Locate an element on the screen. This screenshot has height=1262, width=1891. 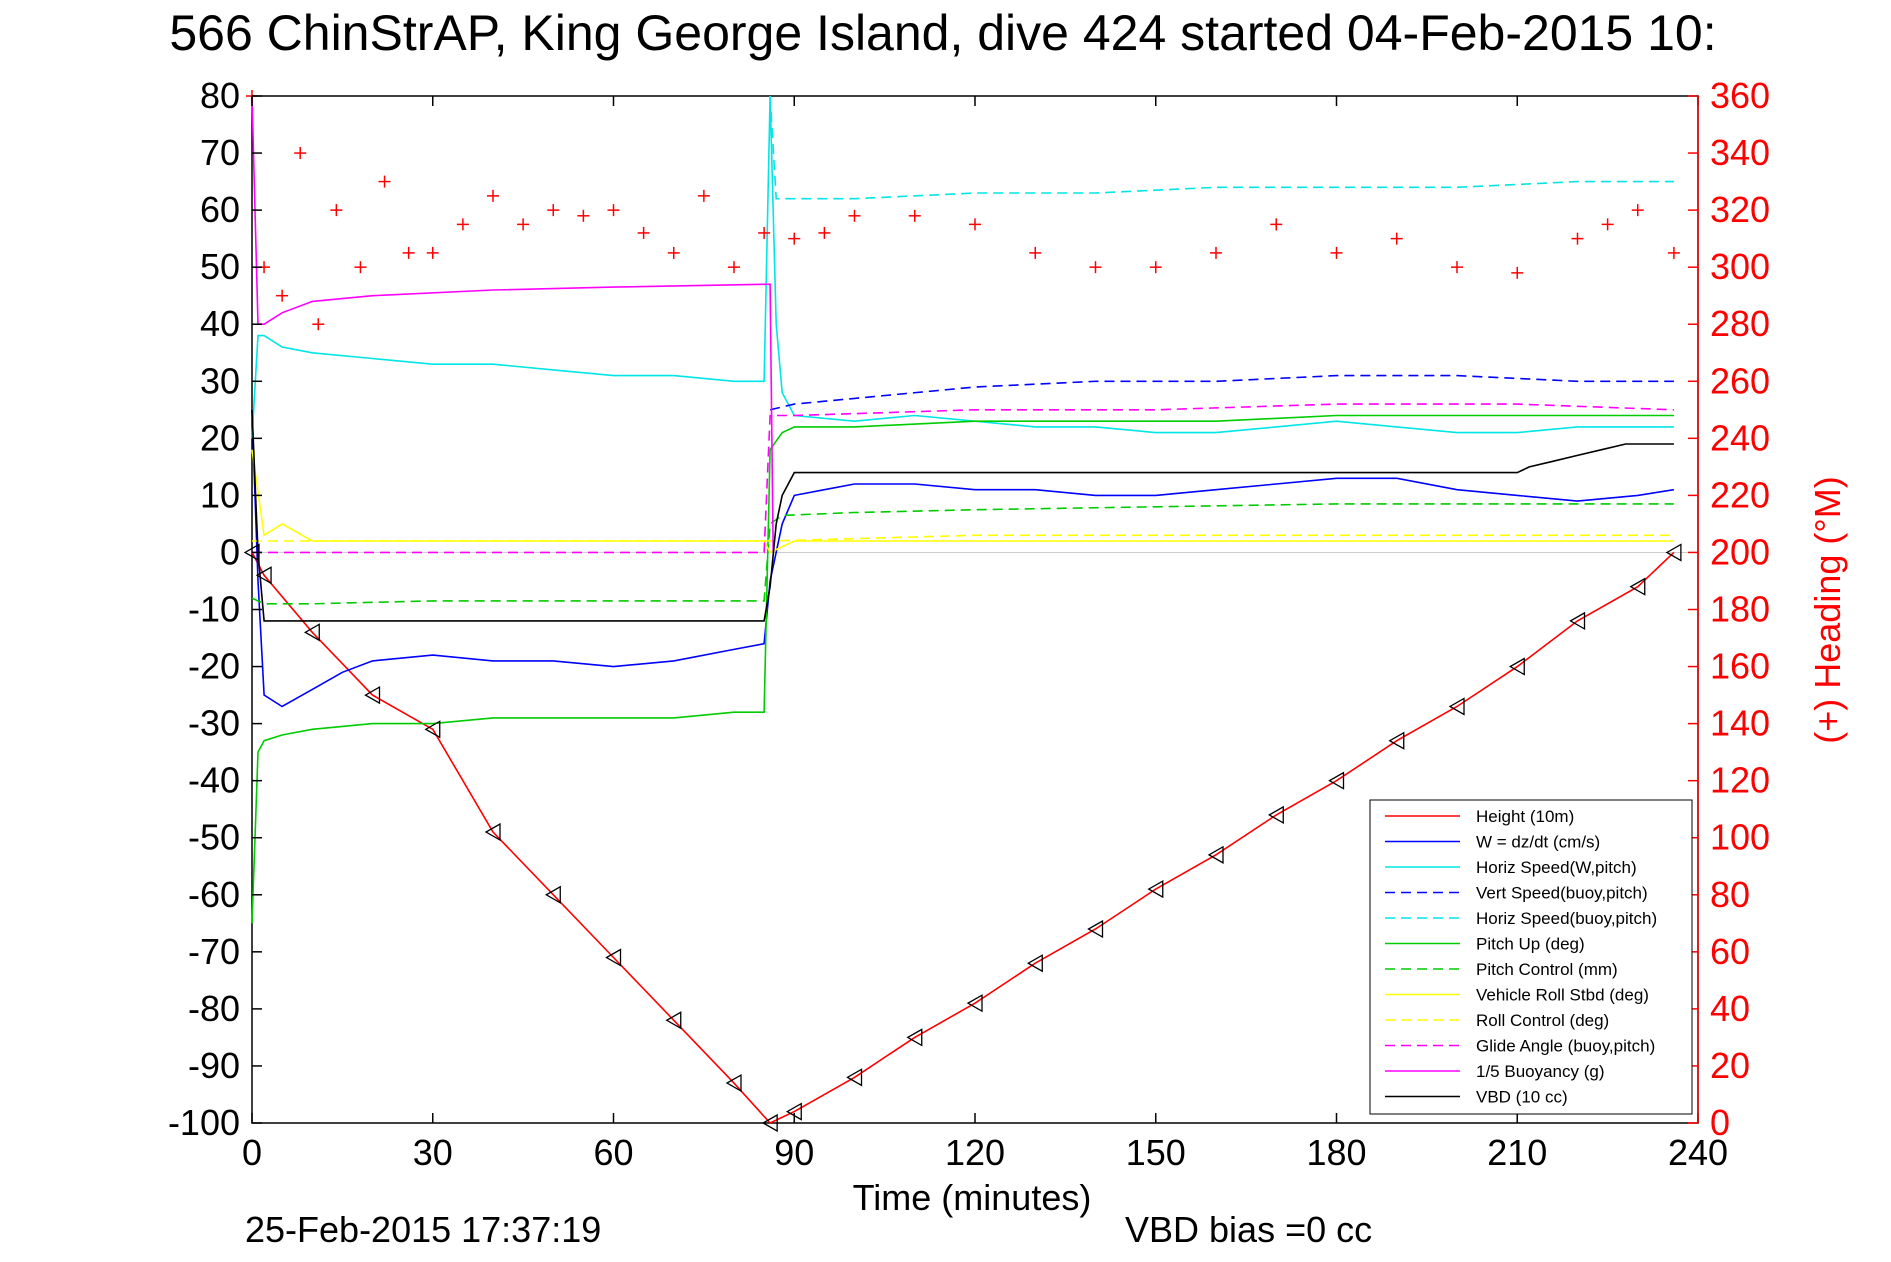
y-tick-label: -10 is located at coordinates (214, 609).